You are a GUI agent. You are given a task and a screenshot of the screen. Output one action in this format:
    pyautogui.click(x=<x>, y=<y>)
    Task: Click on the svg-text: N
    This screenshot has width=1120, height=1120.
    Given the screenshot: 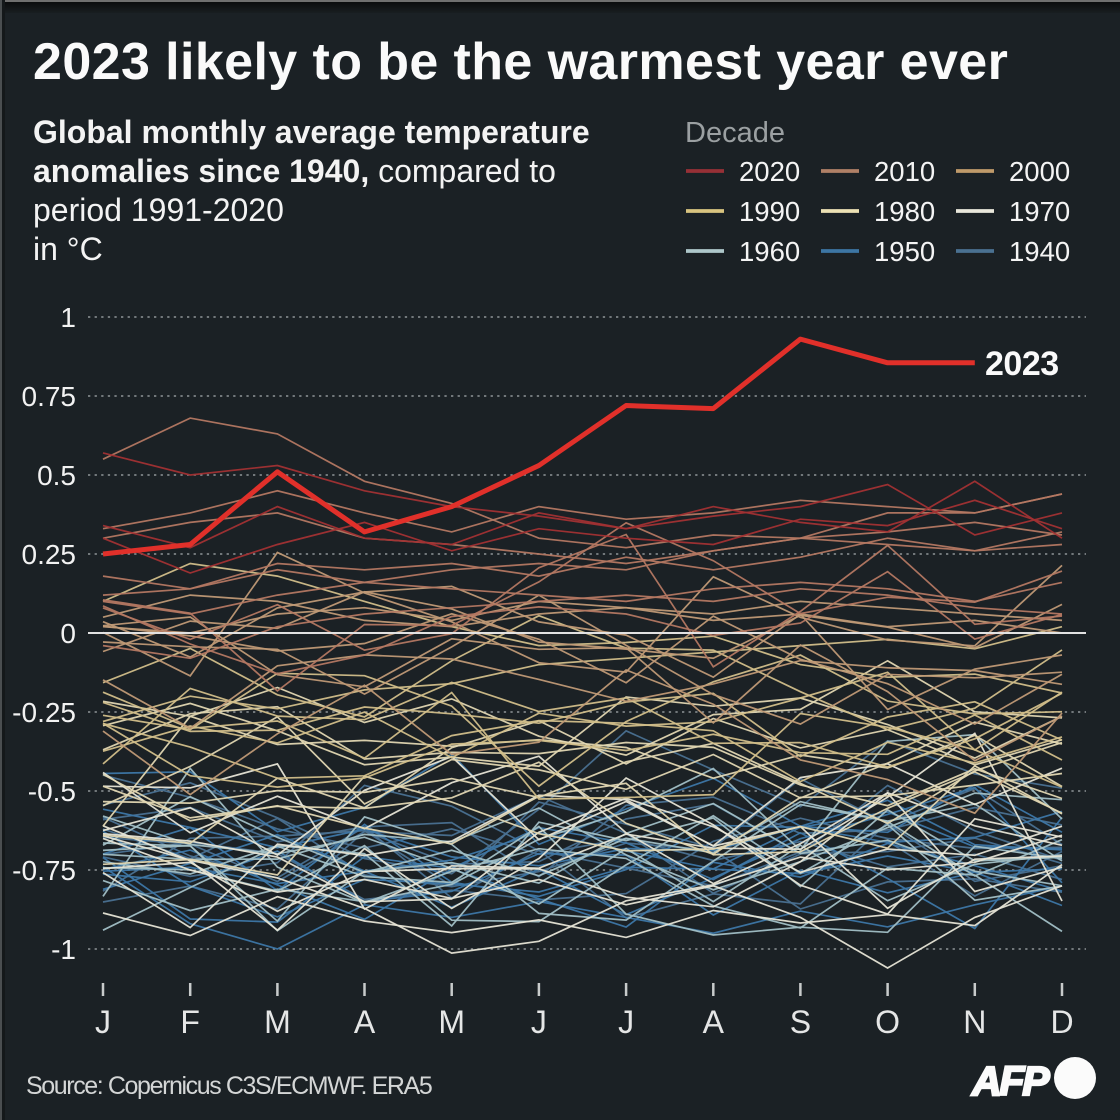 What is the action you would take?
    pyautogui.click(x=974, y=1022)
    